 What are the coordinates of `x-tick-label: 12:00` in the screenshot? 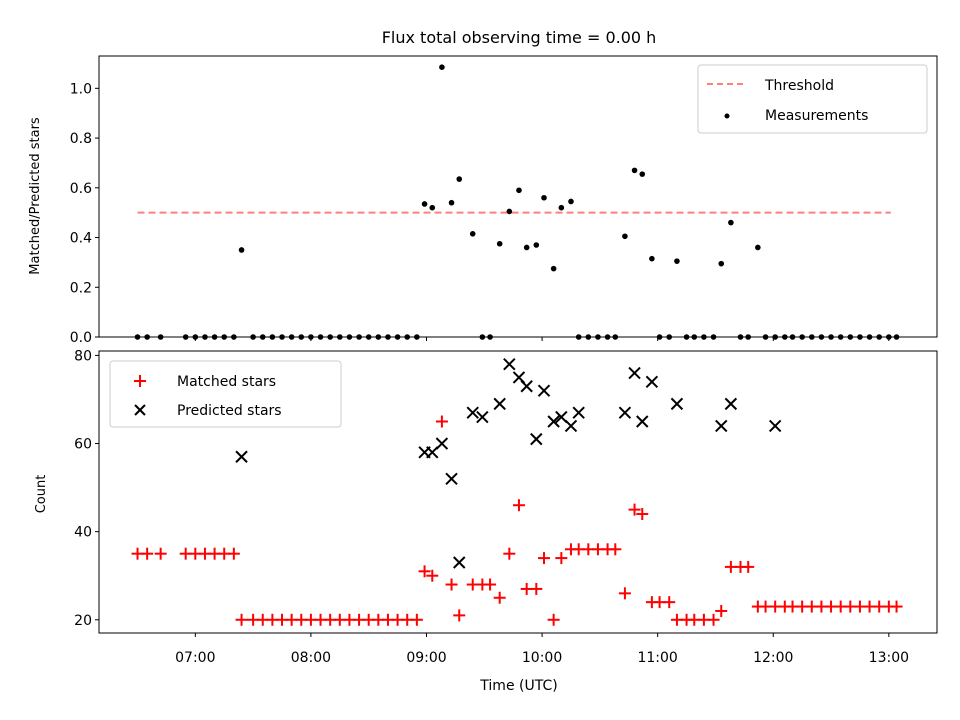 It's located at (773, 658).